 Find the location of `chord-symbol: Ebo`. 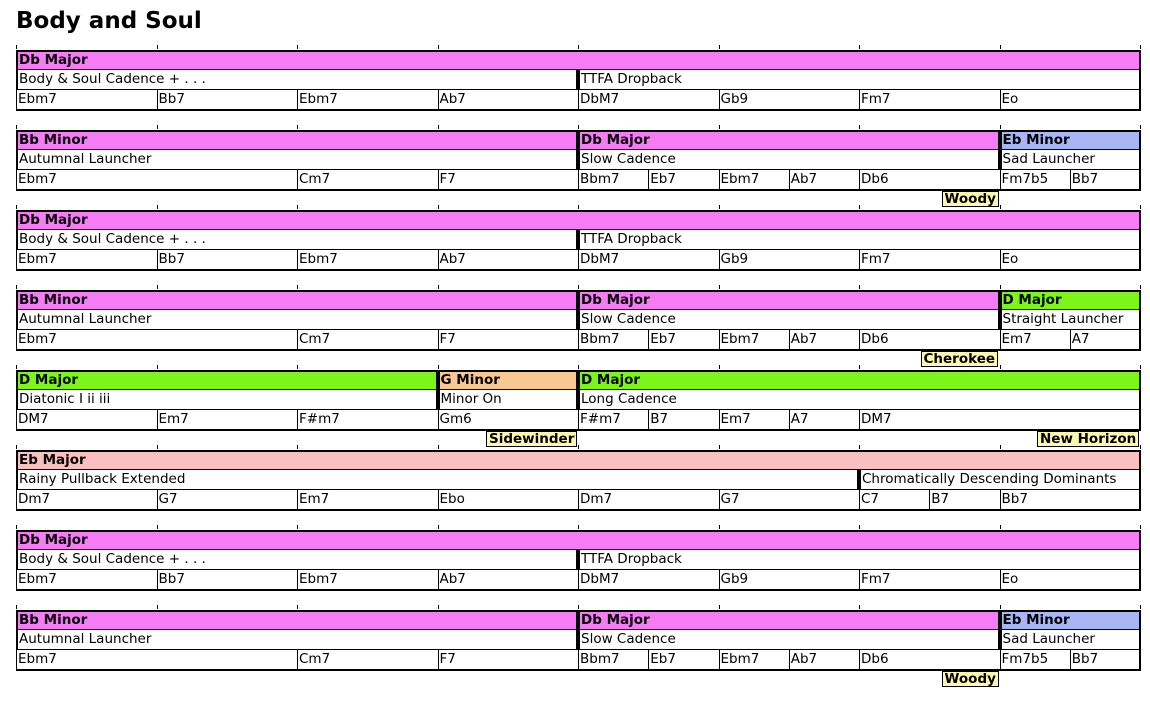

chord-symbol: Ebo is located at coordinates (507, 500).